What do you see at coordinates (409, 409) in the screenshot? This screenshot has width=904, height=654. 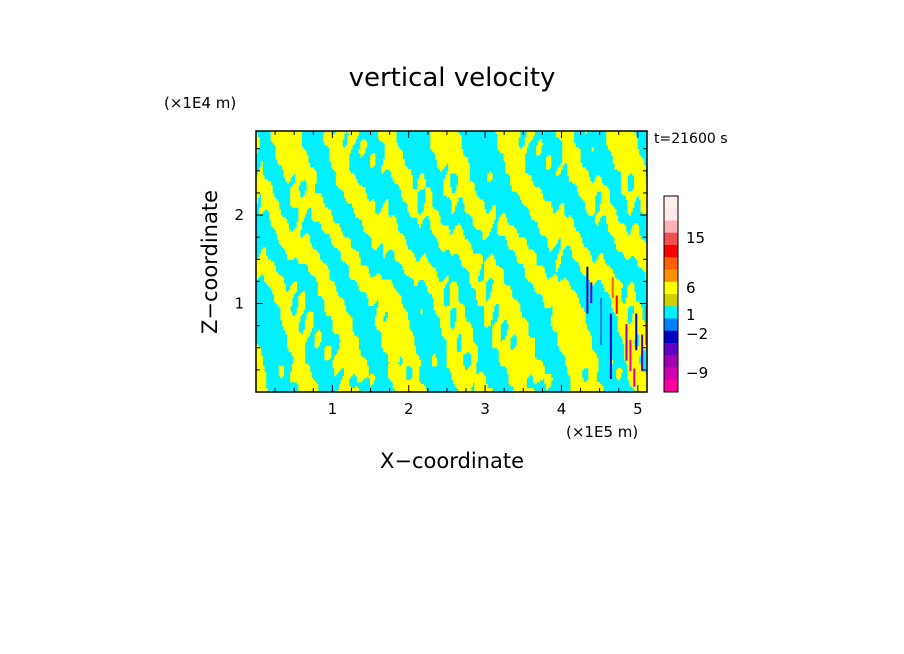 I see `x-tick-label: 2` at bounding box center [409, 409].